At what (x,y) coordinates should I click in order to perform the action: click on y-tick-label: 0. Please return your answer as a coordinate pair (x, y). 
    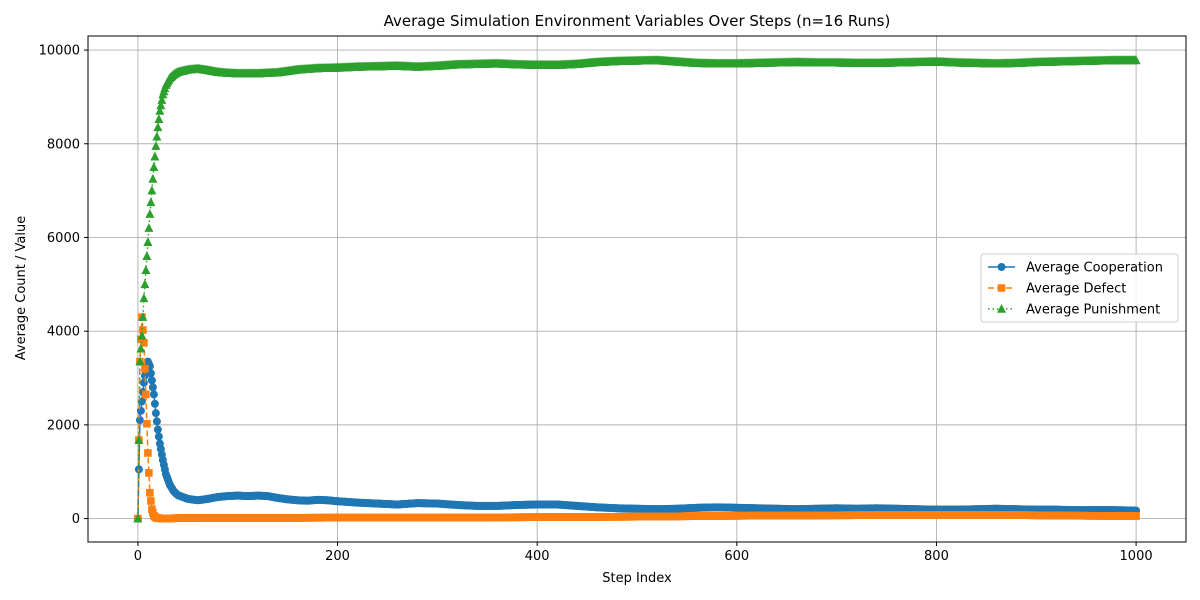
    Looking at the image, I should click on (76, 519).